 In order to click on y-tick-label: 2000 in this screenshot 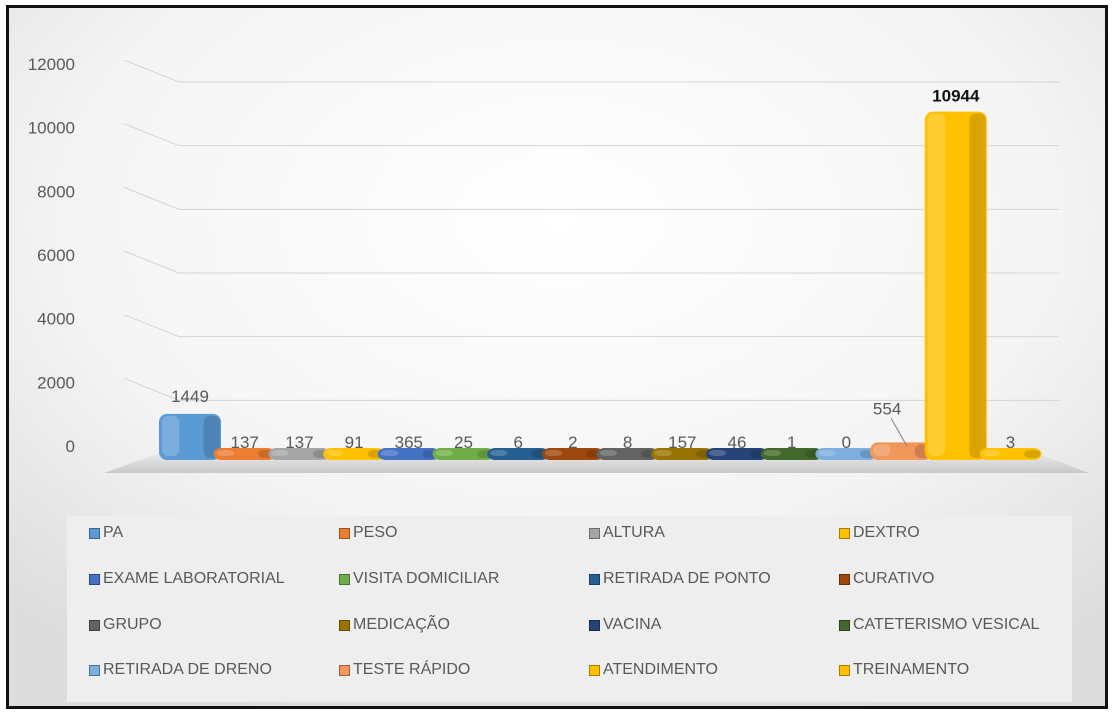, I will do `click(56, 382)`.